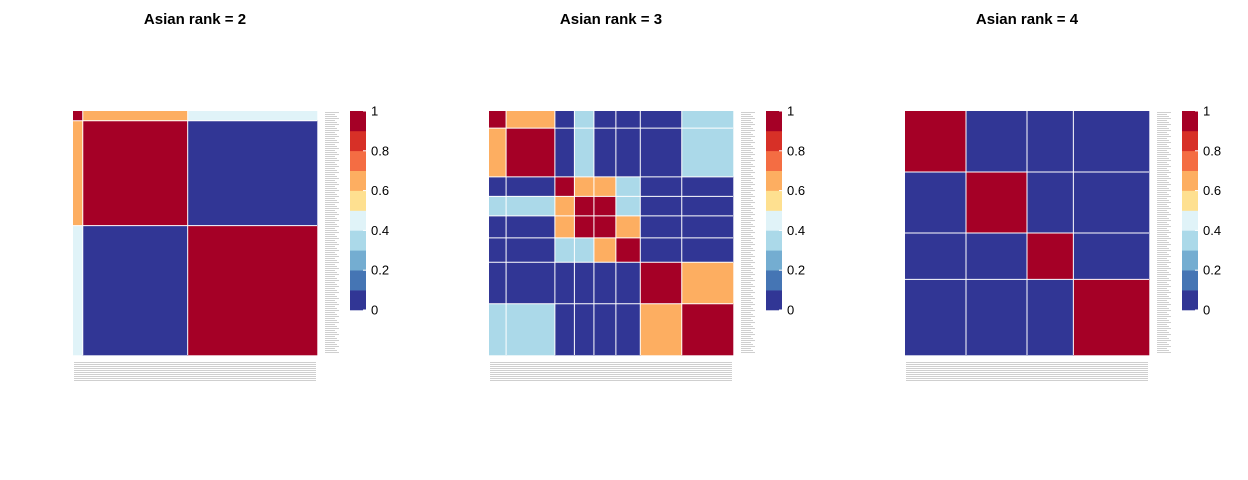 Image resolution: width=1248 pixels, height=480 pixels. I want to click on colorbar-tick-label: 0.2, so click(1212, 270).